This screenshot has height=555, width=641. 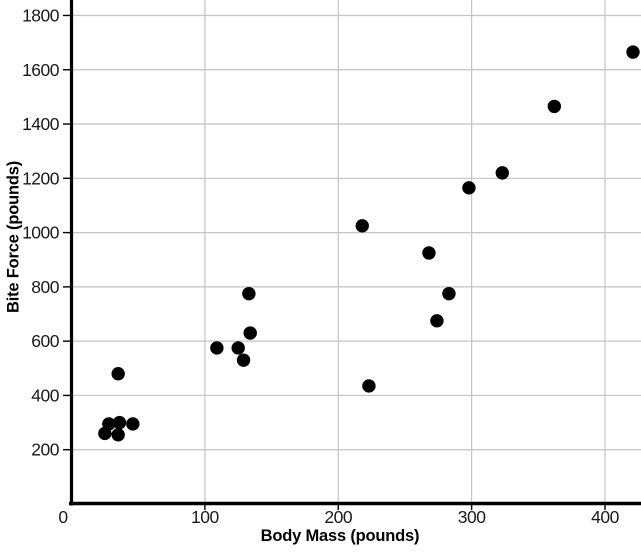 I want to click on x-axis-title: Body Mass (pounds), so click(x=340, y=536).